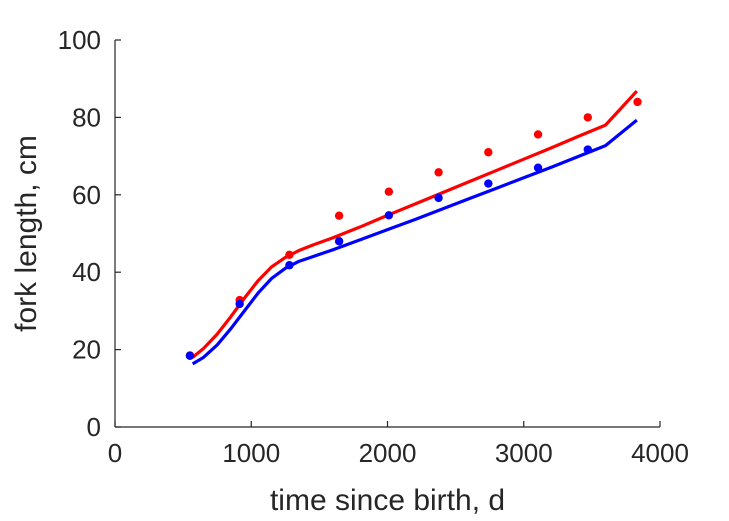 The height and width of the screenshot is (521, 729). What do you see at coordinates (86, 272) in the screenshot?
I see `y-tick-label: 40` at bounding box center [86, 272].